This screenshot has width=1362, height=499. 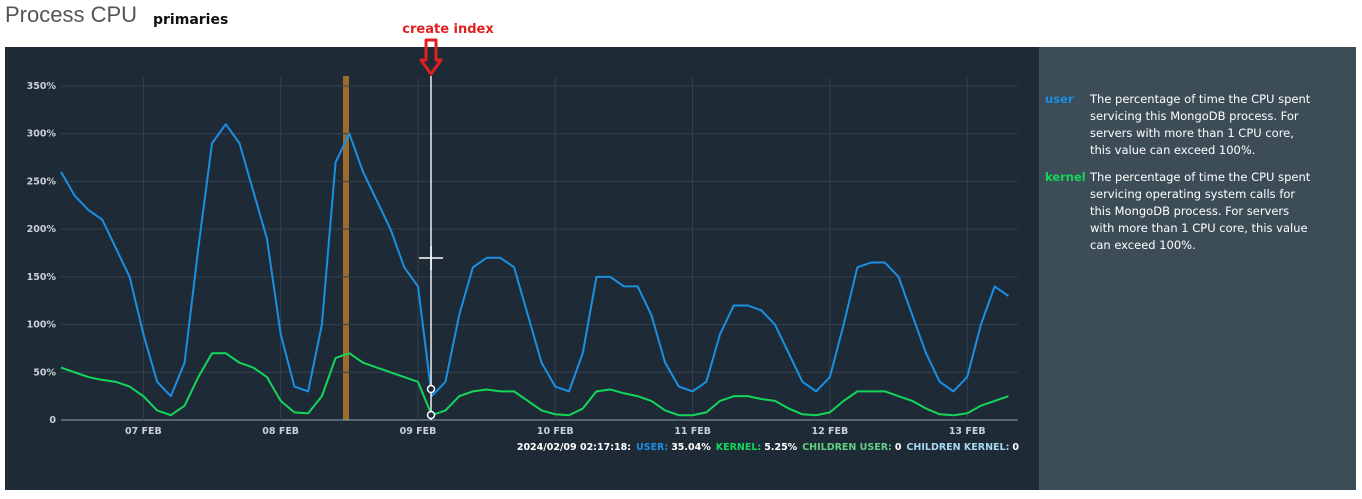 What do you see at coordinates (191, 20) in the screenshot?
I see `chart-subtitle: primaries` at bounding box center [191, 20].